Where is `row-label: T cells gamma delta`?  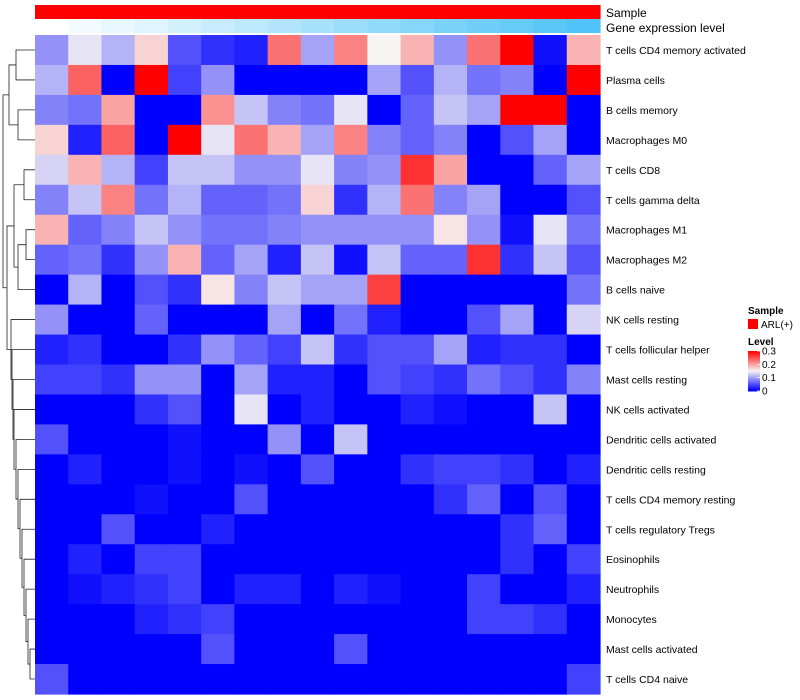
row-label: T cells gamma delta is located at coordinates (653, 201).